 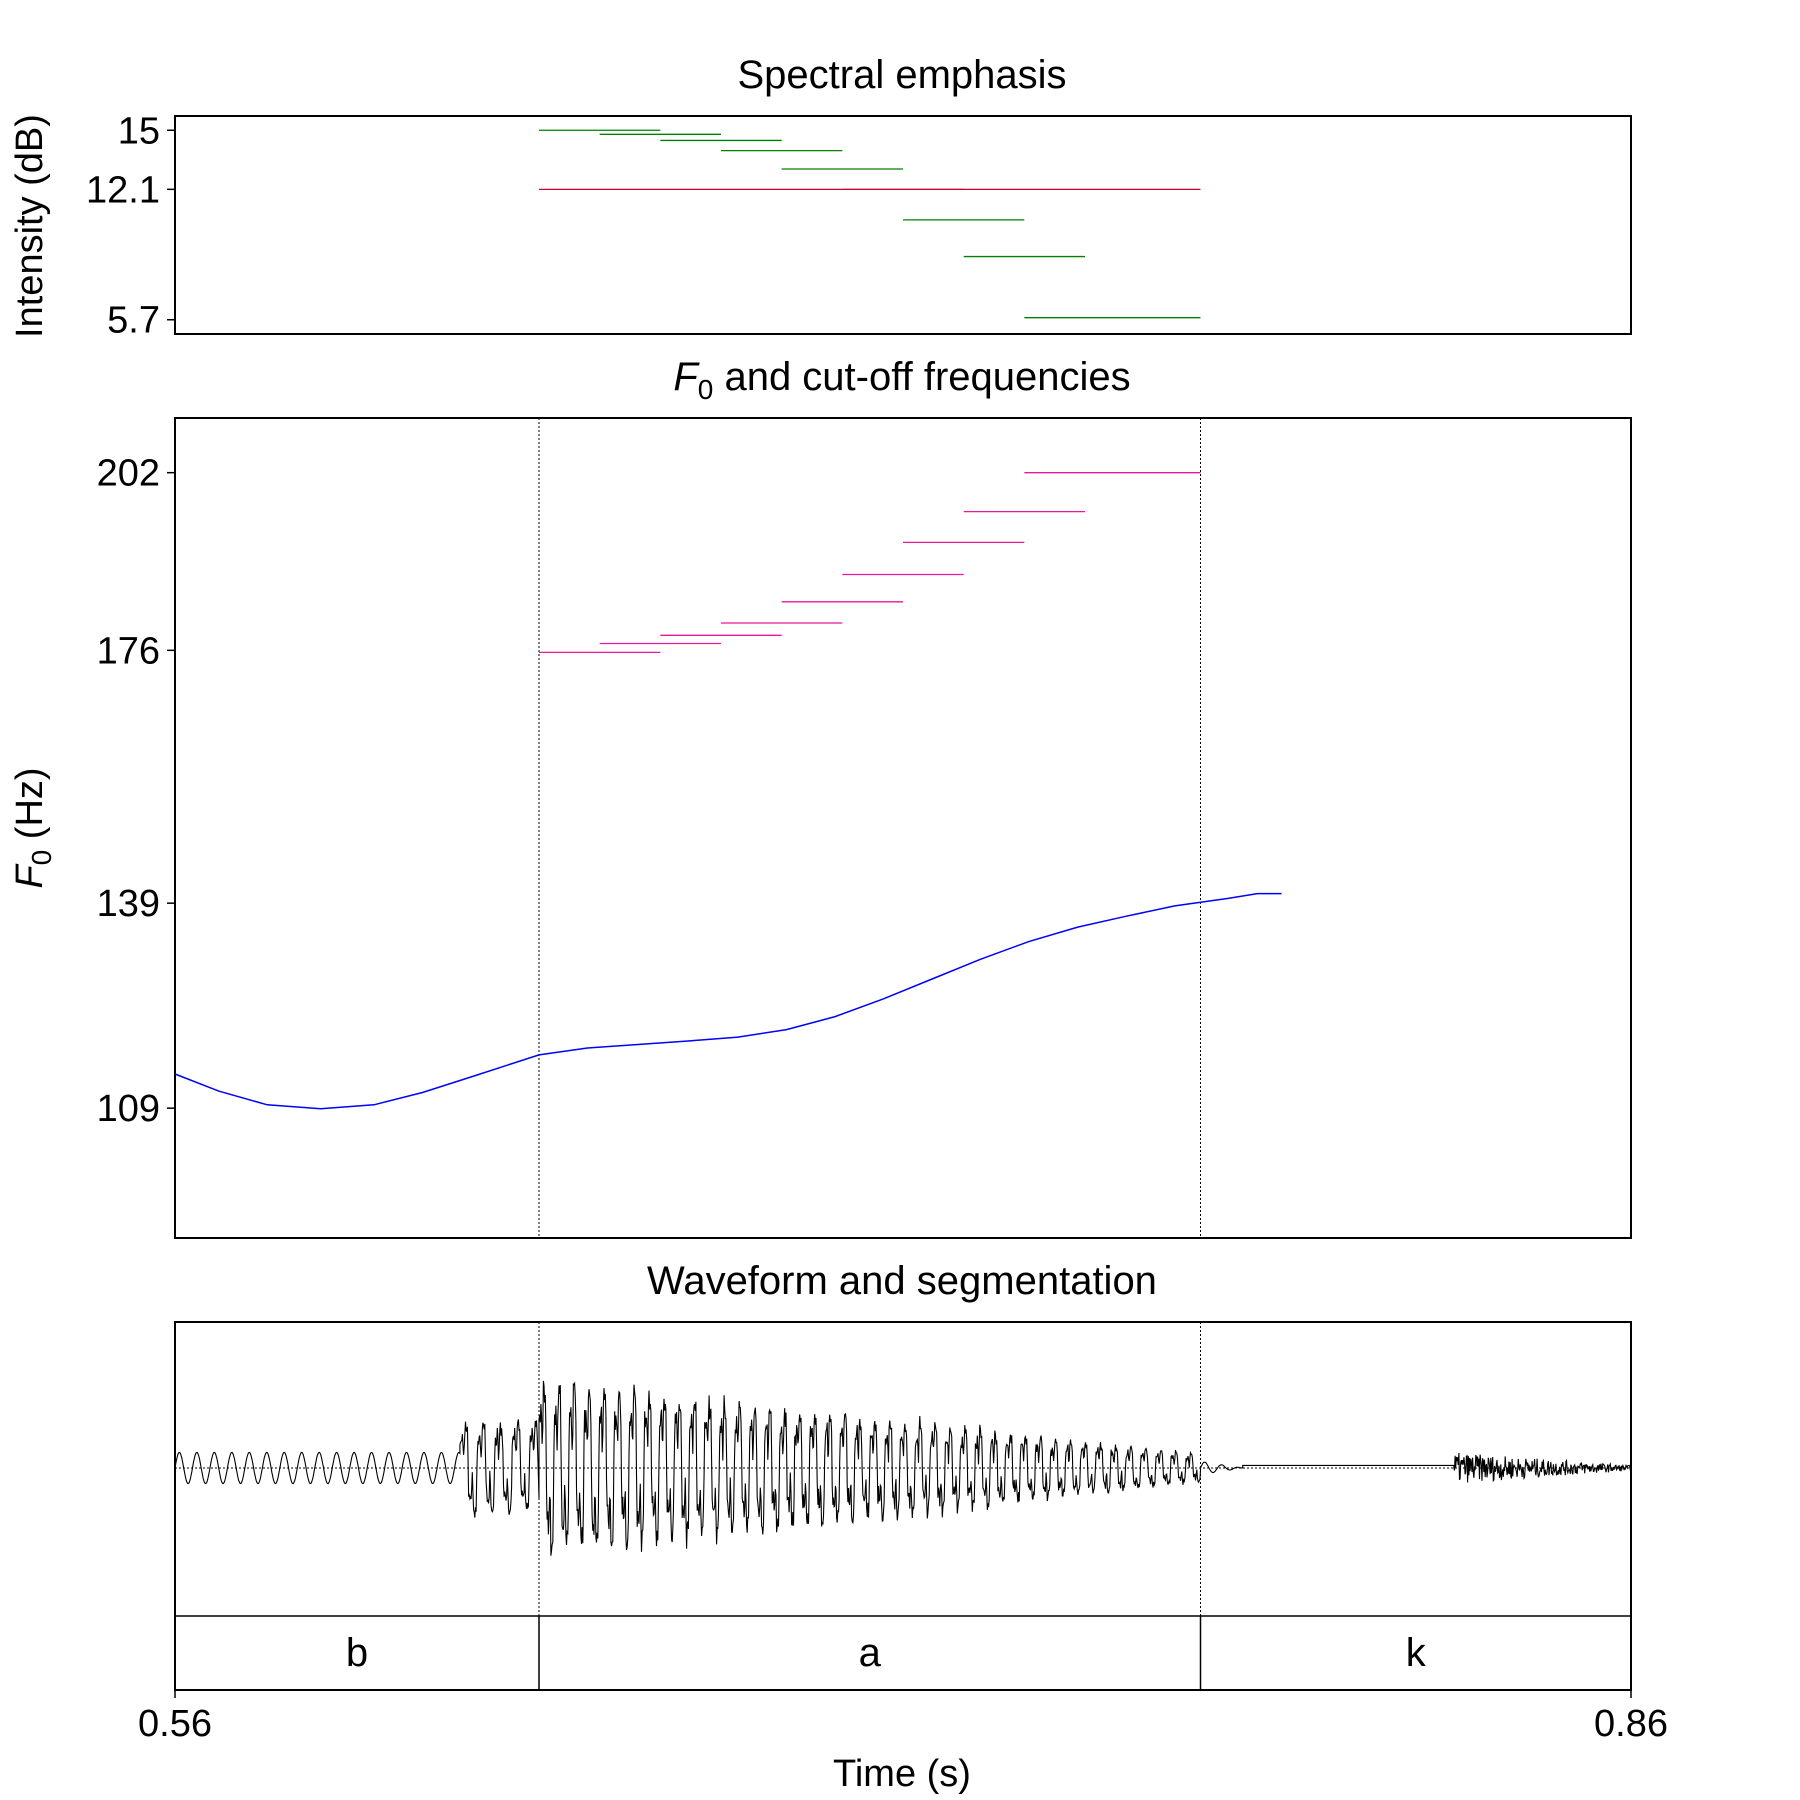 I want to click on f0-axis-label-sub: 0, so click(x=41, y=858).